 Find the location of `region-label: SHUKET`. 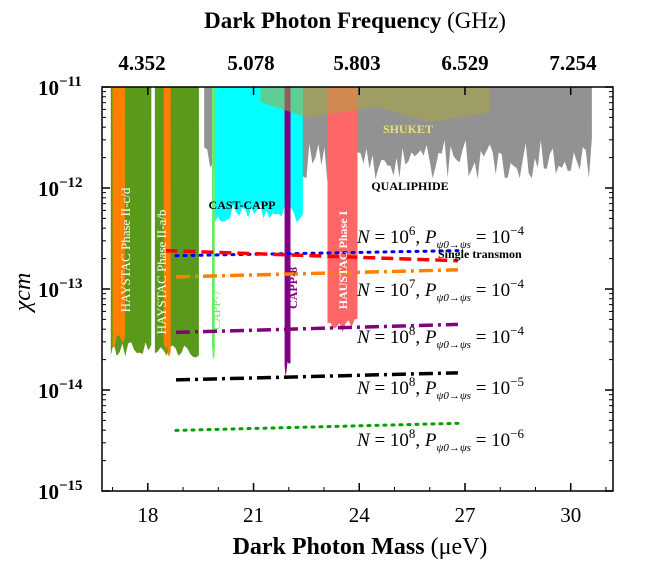

region-label: SHUKET is located at coordinates (408, 129).